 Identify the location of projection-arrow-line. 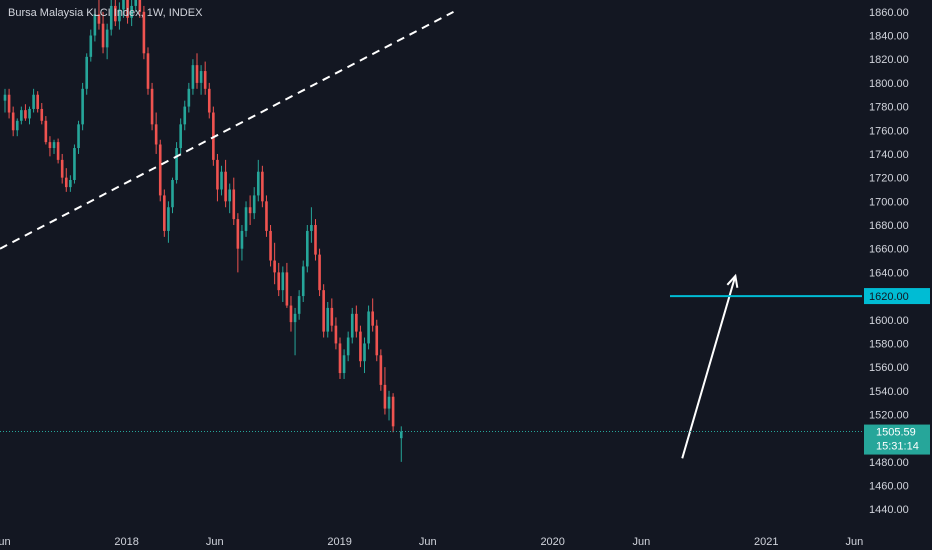
(709, 367).